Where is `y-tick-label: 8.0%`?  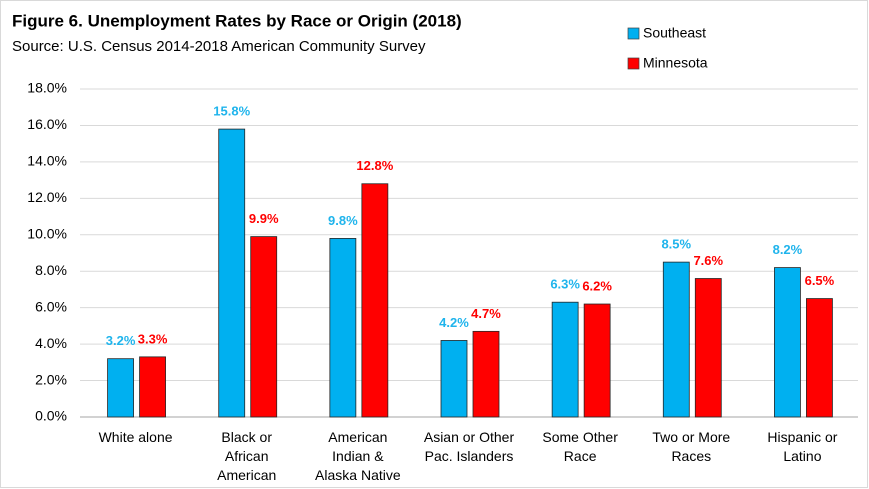 y-tick-label: 8.0% is located at coordinates (51, 270).